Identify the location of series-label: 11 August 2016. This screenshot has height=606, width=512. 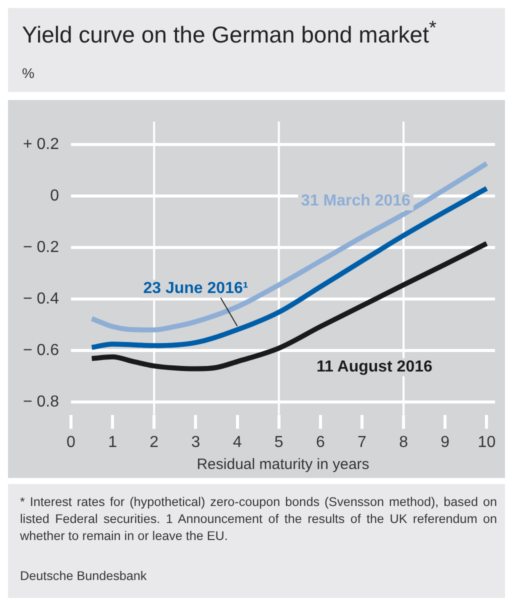
(374, 367).